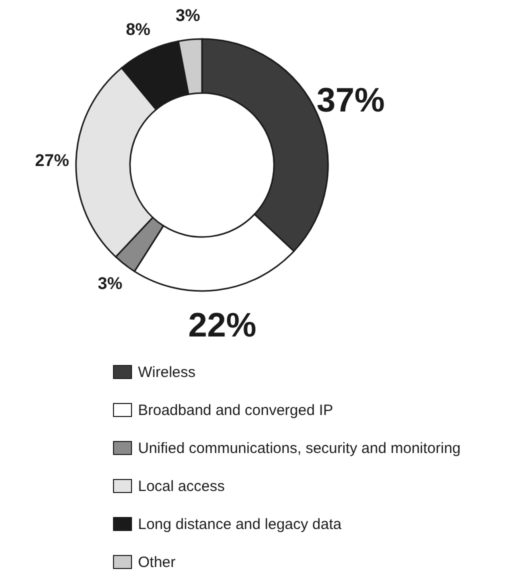 Image resolution: width=510 pixels, height=578 pixels. What do you see at coordinates (222, 325) in the screenshot?
I see `data-label: 22%` at bounding box center [222, 325].